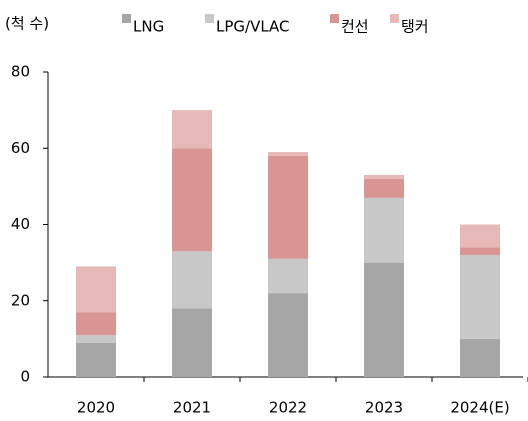 The image size is (528, 421). Describe the element at coordinates (20, 72) in the screenshot. I see `y-tick-label: 80` at that location.